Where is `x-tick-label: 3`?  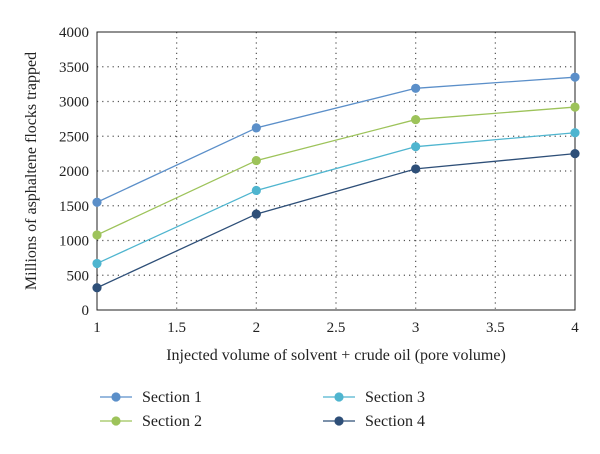 x-tick-label: 3 is located at coordinates (416, 328).